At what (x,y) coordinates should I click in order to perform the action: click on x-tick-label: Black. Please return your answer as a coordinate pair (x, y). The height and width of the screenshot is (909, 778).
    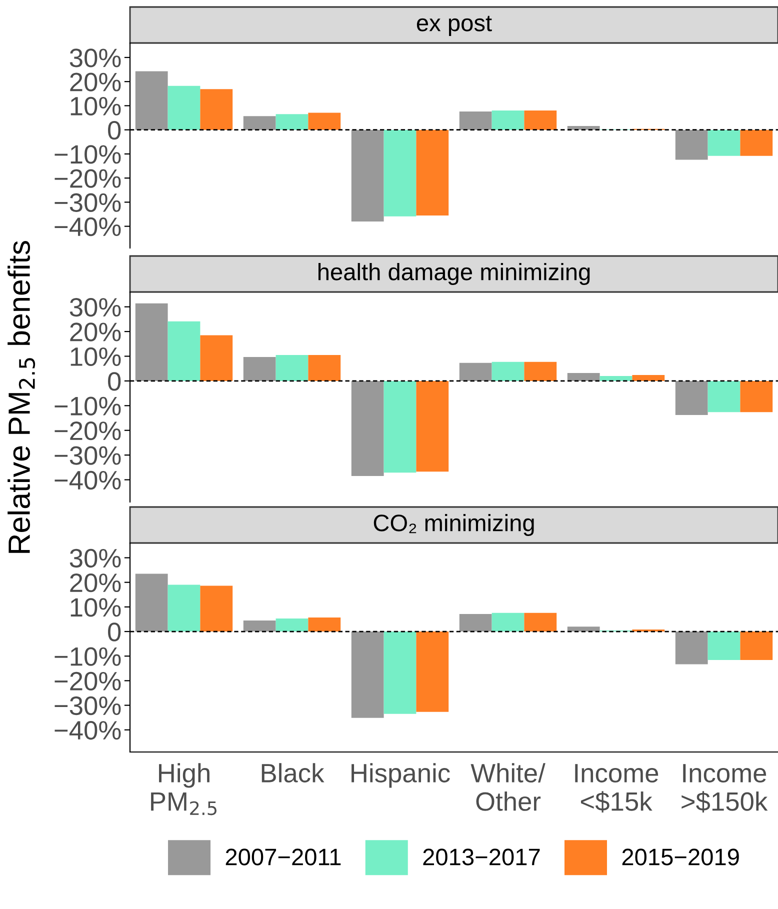
    Looking at the image, I should click on (293, 772).